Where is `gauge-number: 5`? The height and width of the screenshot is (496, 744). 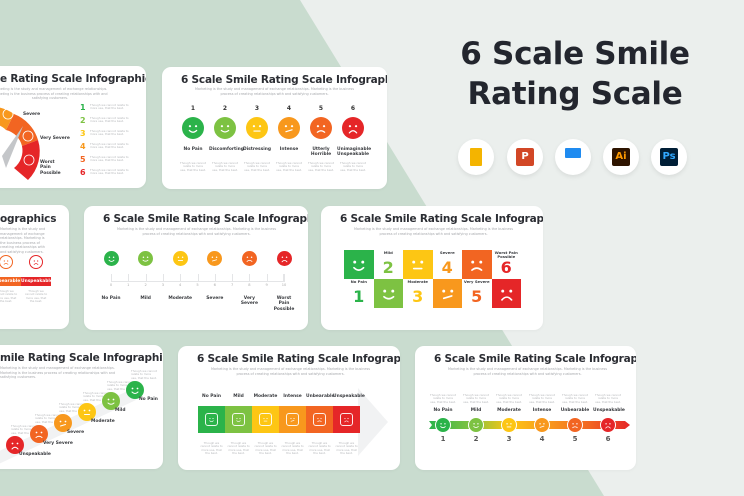 gauge-number: 5 is located at coordinates (83, 159).